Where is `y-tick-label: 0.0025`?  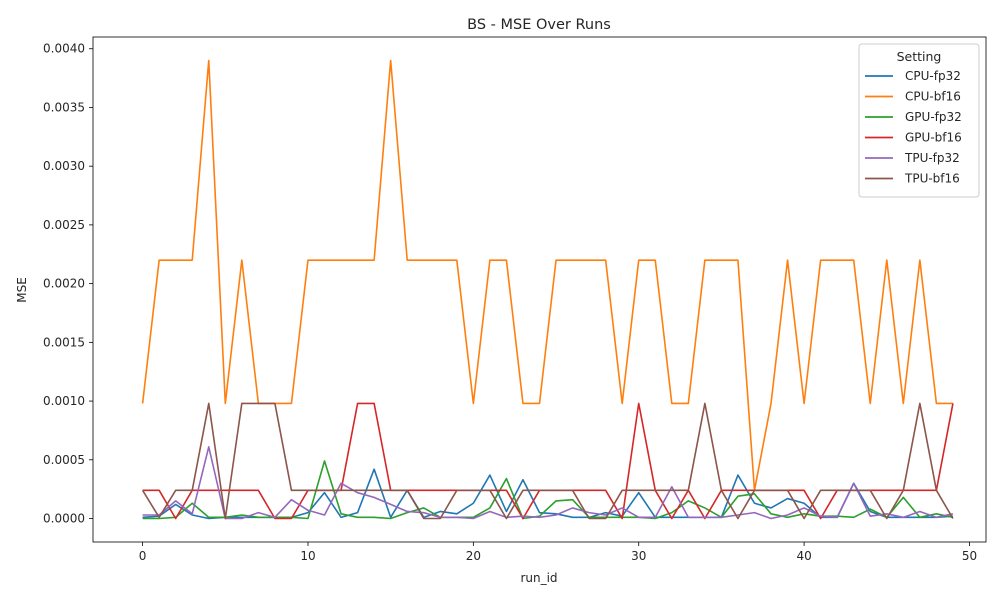
y-tick-label: 0.0025 is located at coordinates (64, 225).